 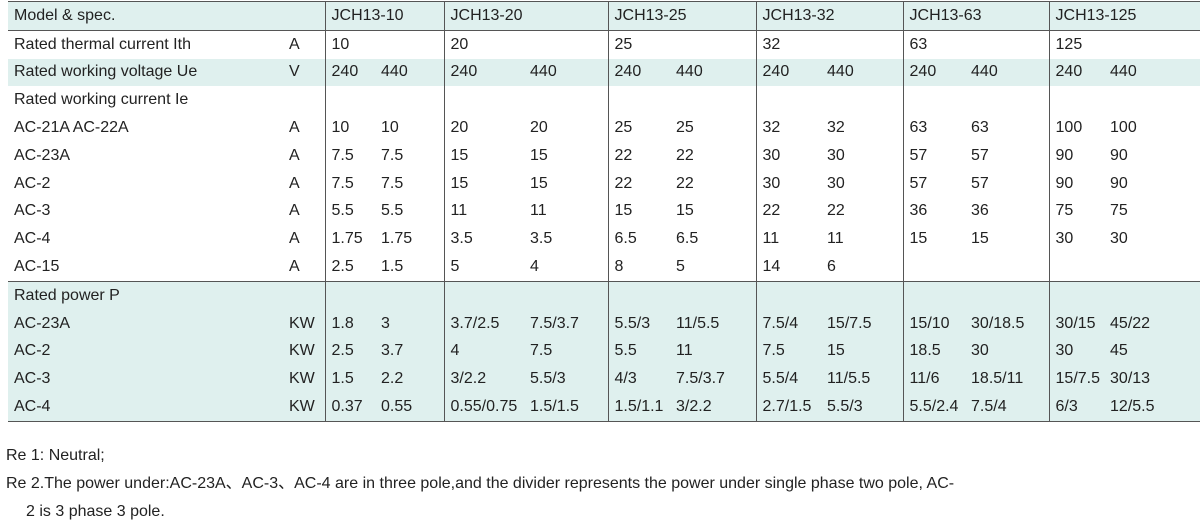 I want to click on row-label: AC-2, so click(x=145, y=351).